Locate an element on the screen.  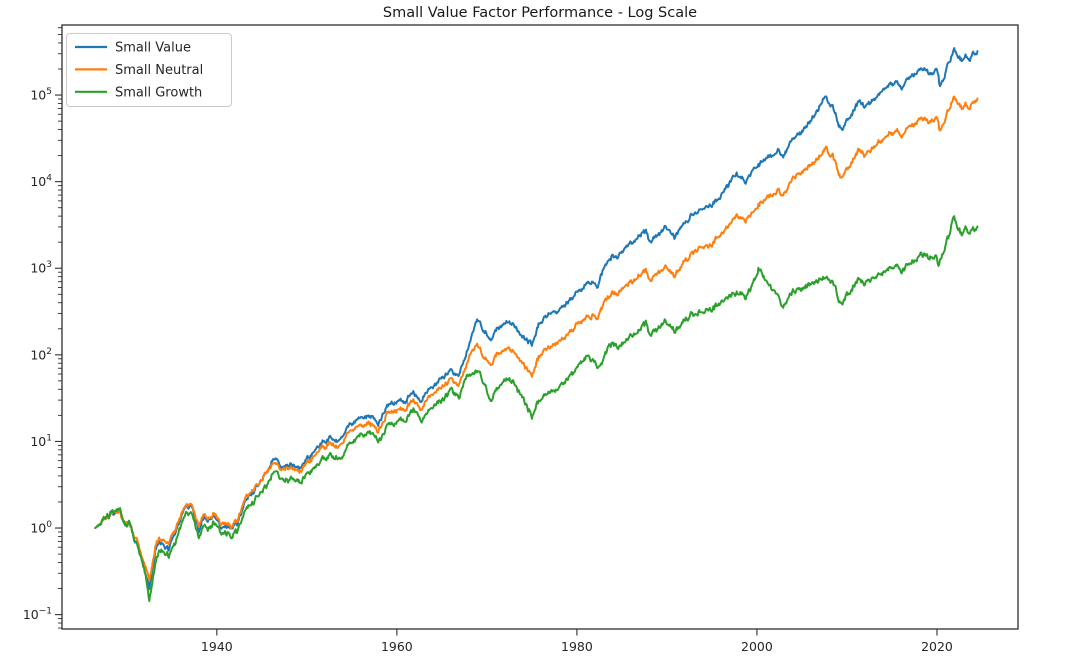
y-tick-label: 10⁴ is located at coordinates (41, 182).